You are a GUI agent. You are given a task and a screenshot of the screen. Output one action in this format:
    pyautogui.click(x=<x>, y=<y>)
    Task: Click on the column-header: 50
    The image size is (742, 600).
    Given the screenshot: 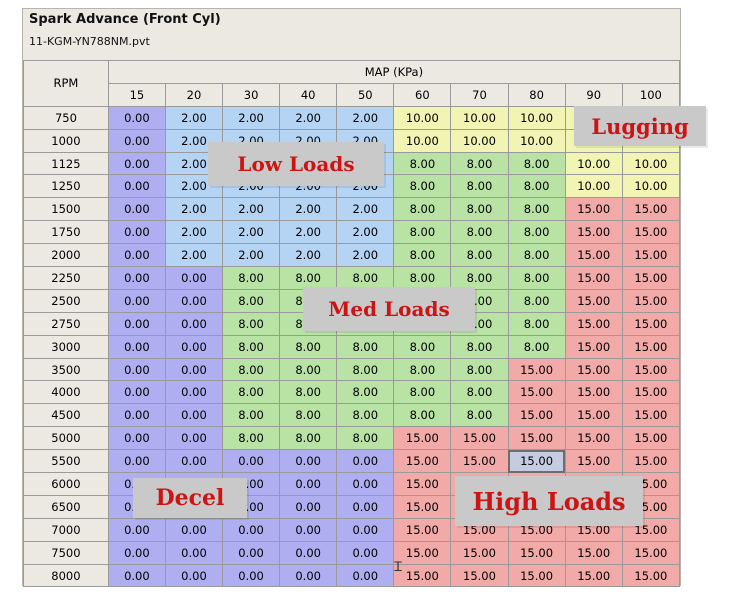 What is the action you would take?
    pyautogui.click(x=365, y=94)
    